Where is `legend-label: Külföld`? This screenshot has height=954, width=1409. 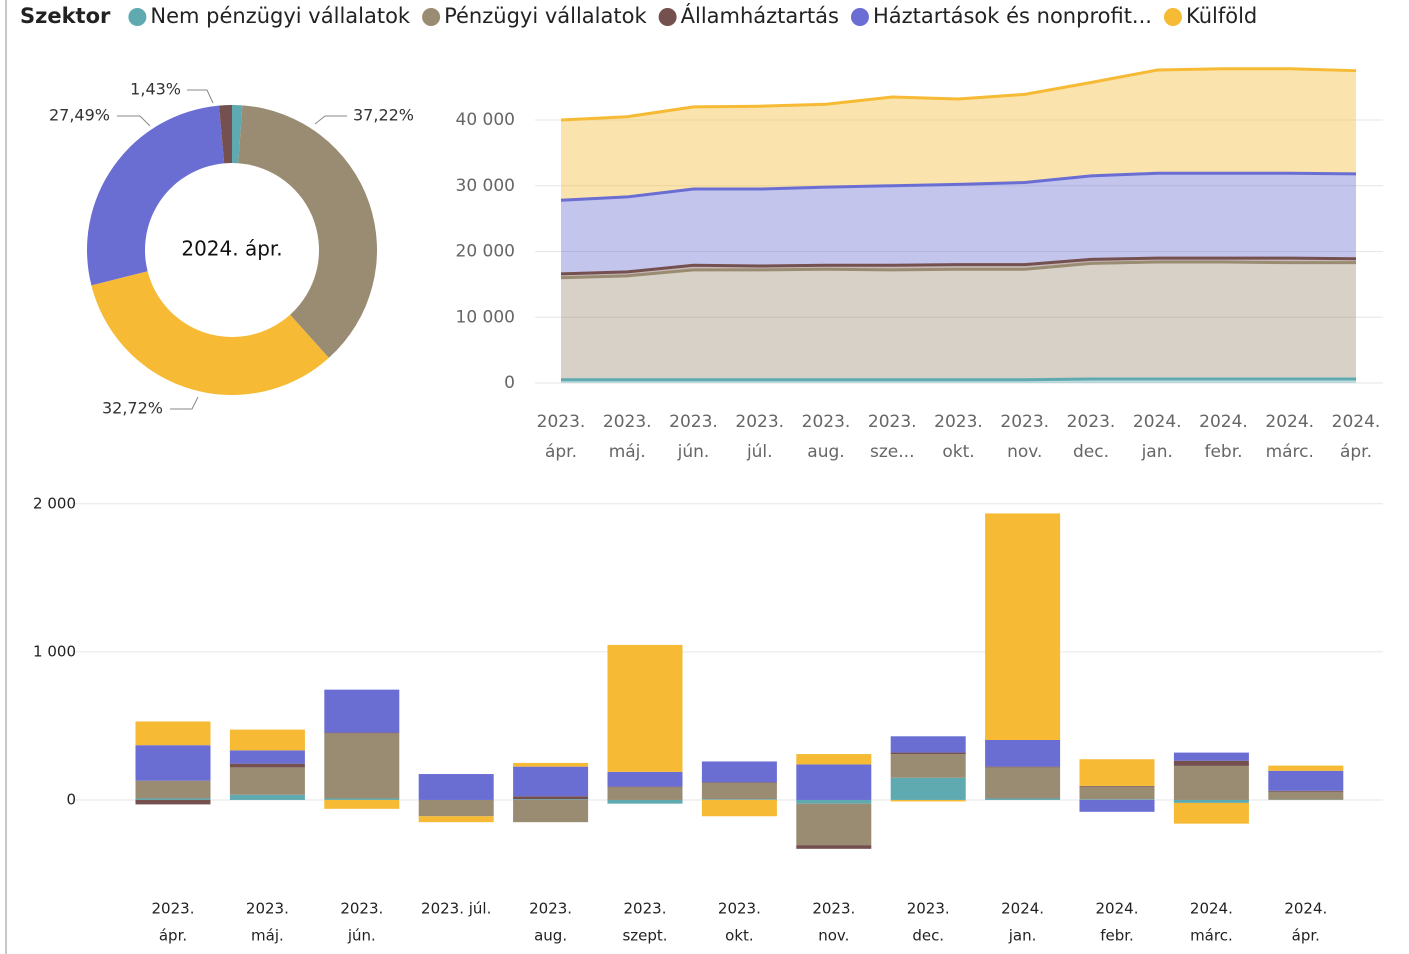
legend-label: Külföld is located at coordinates (1221, 16).